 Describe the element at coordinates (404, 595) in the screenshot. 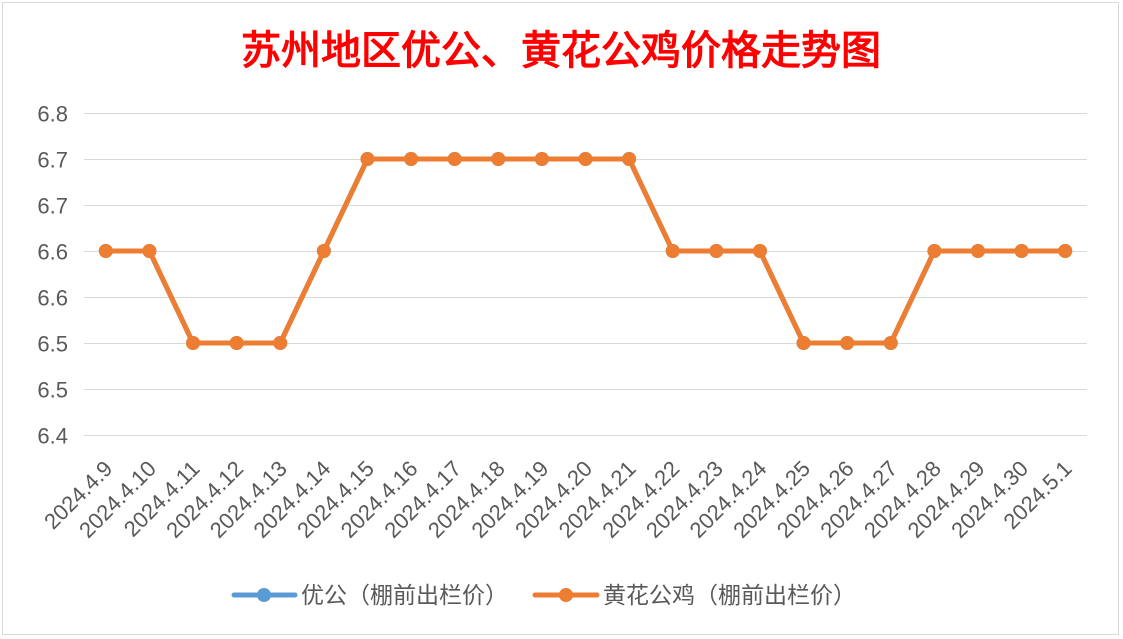

I see `legend-label: 优公（棚前出栏价）` at that location.